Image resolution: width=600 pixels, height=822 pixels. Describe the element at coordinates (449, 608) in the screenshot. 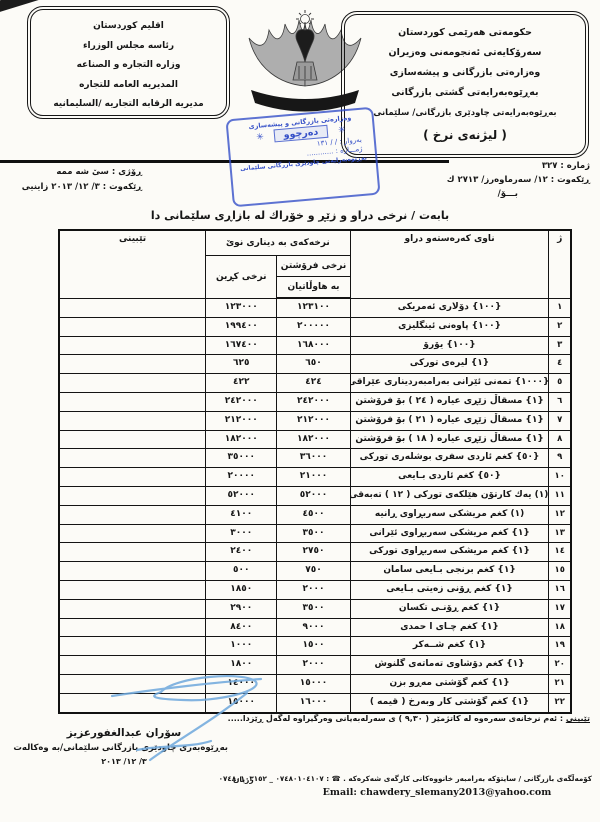

I see `item-name-cell: {١} كغم ڕۆنـی تكسان` at that location.